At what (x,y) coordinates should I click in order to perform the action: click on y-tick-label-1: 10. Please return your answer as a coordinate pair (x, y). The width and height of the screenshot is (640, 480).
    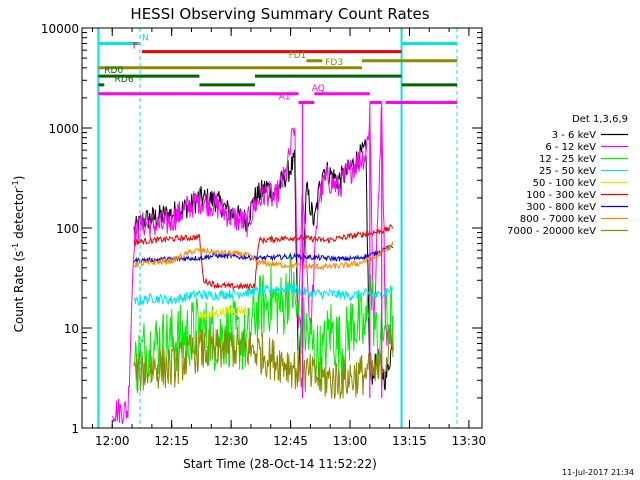
    Looking at the image, I should click on (71, 329).